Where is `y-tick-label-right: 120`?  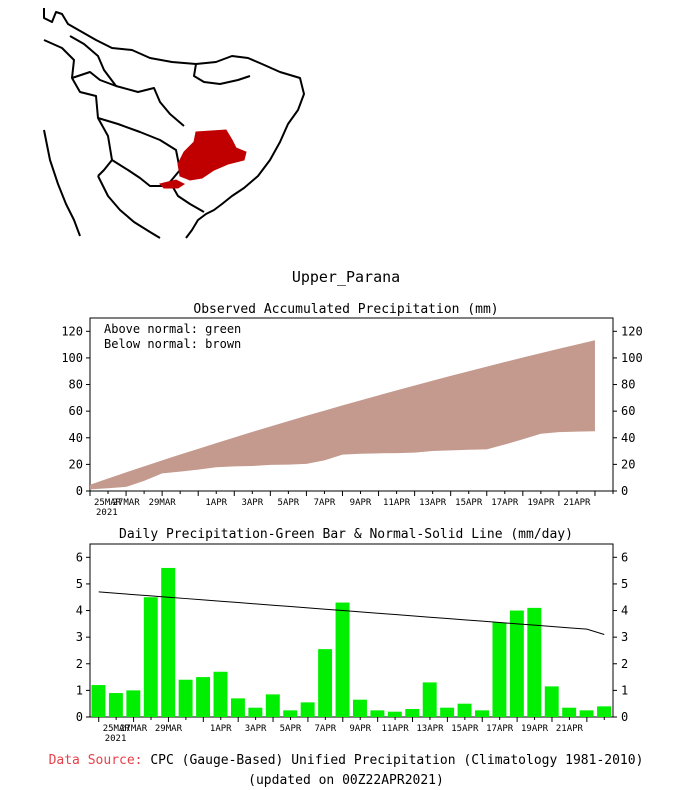
y-tick-label-right: 120 is located at coordinates (632, 331).